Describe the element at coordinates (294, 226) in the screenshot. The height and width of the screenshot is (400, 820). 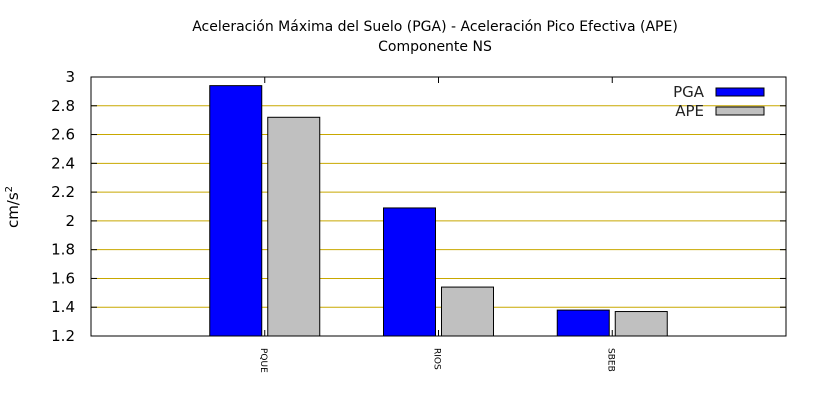
I see `bar-ape-pque` at that location.